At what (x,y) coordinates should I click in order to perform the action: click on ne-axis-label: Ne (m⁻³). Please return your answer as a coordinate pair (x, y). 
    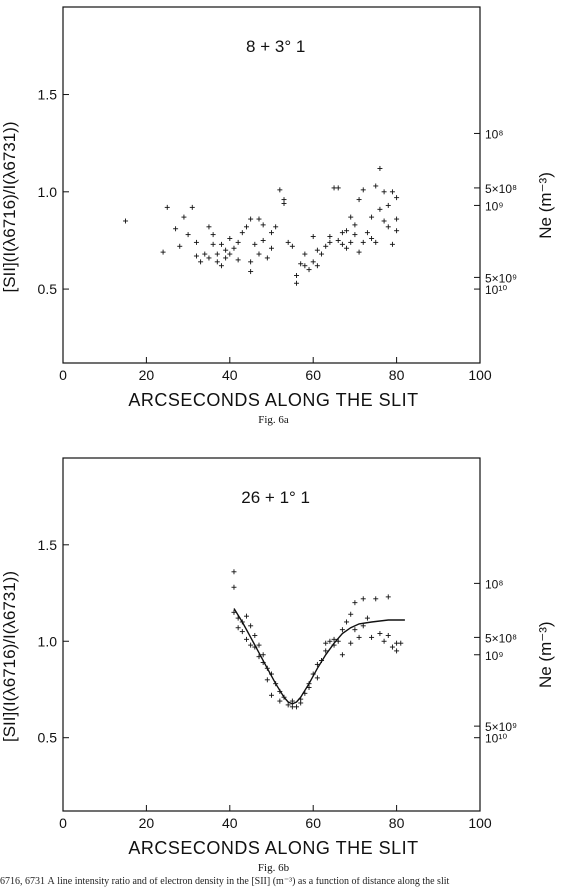
    Looking at the image, I should click on (545, 205).